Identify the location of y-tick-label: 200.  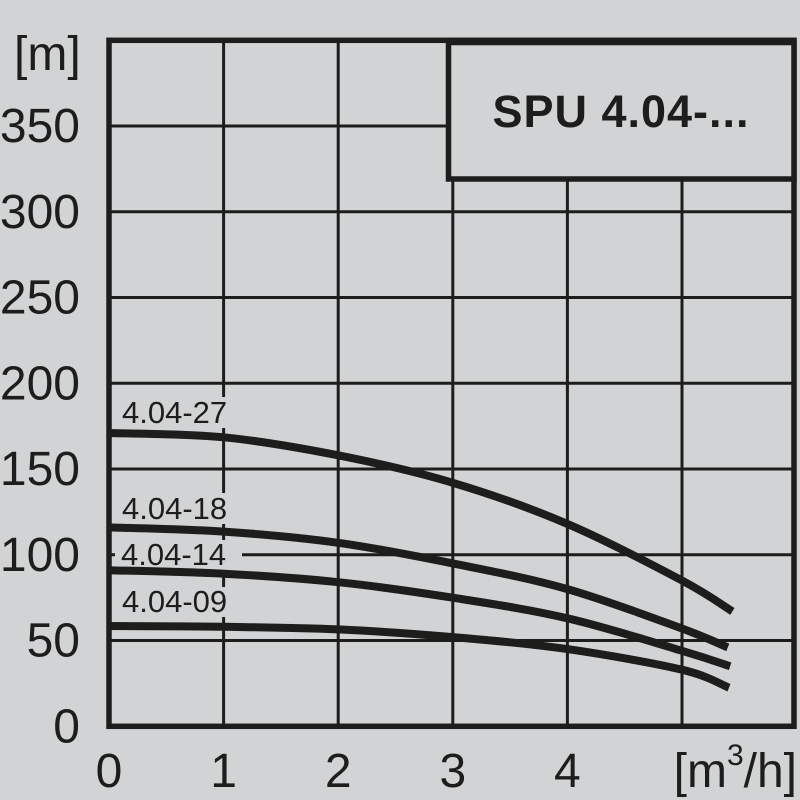
(40, 383).